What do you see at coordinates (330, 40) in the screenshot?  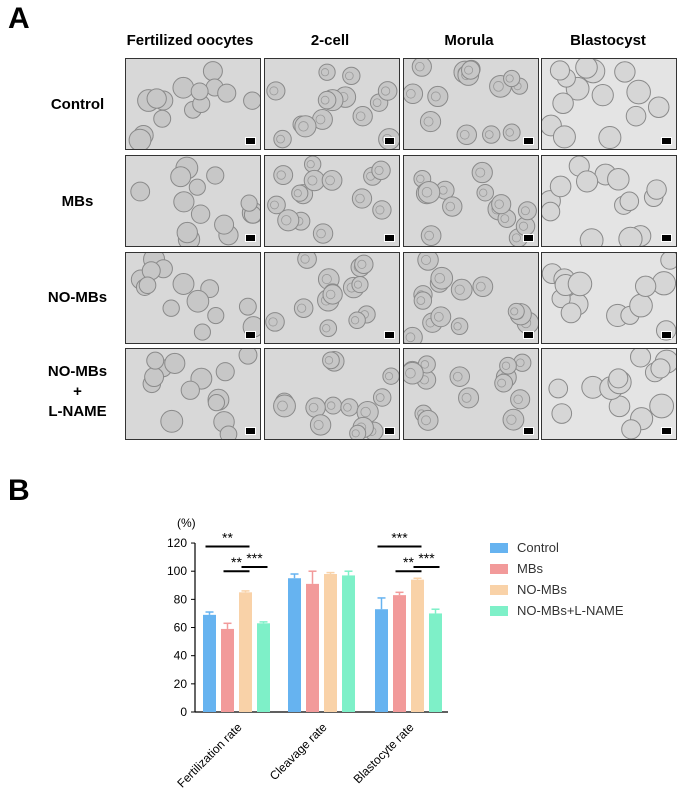 I see `column-header-2-cell: 2-cell` at bounding box center [330, 40].